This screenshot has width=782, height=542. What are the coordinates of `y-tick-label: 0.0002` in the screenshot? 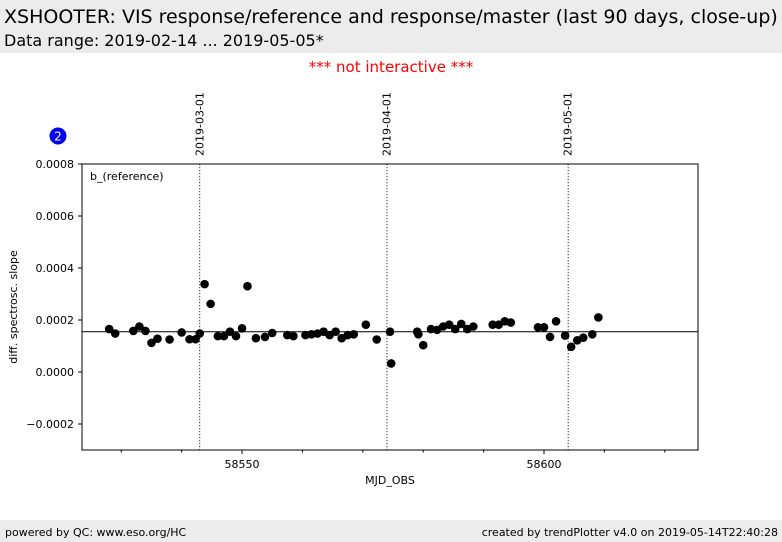 It's located at (55, 320).